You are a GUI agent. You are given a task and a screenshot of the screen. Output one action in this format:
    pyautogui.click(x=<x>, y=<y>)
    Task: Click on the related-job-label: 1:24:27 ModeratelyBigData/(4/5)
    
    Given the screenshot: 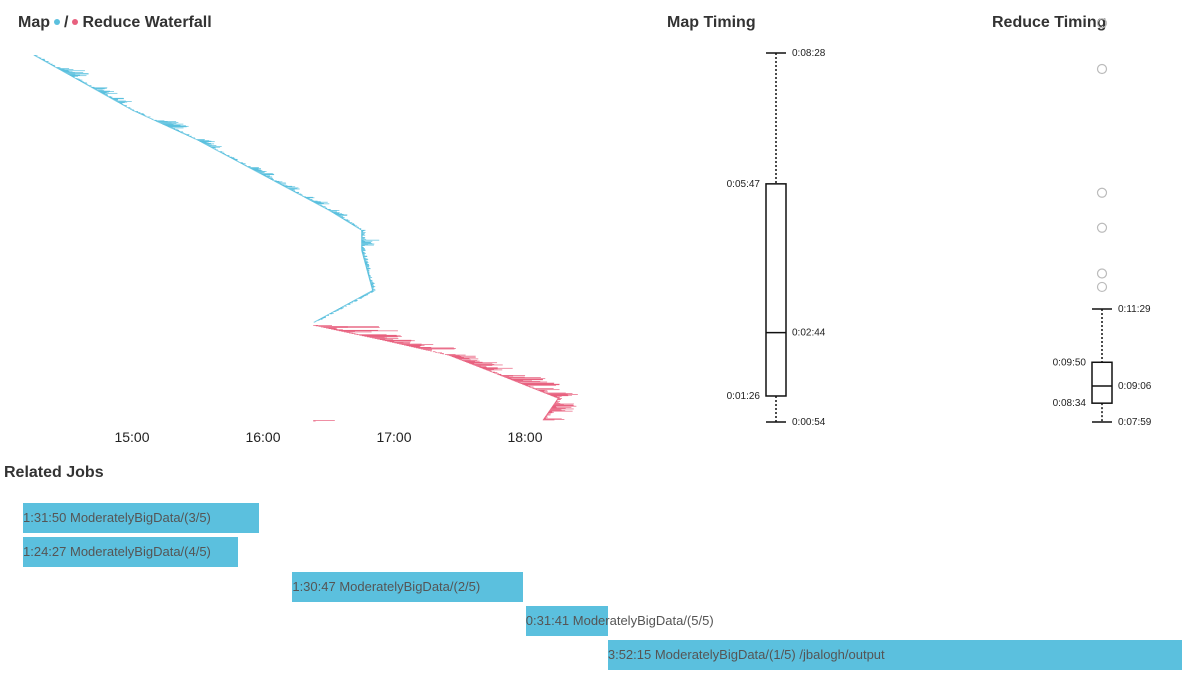 What is the action you would take?
    pyautogui.click(x=117, y=551)
    